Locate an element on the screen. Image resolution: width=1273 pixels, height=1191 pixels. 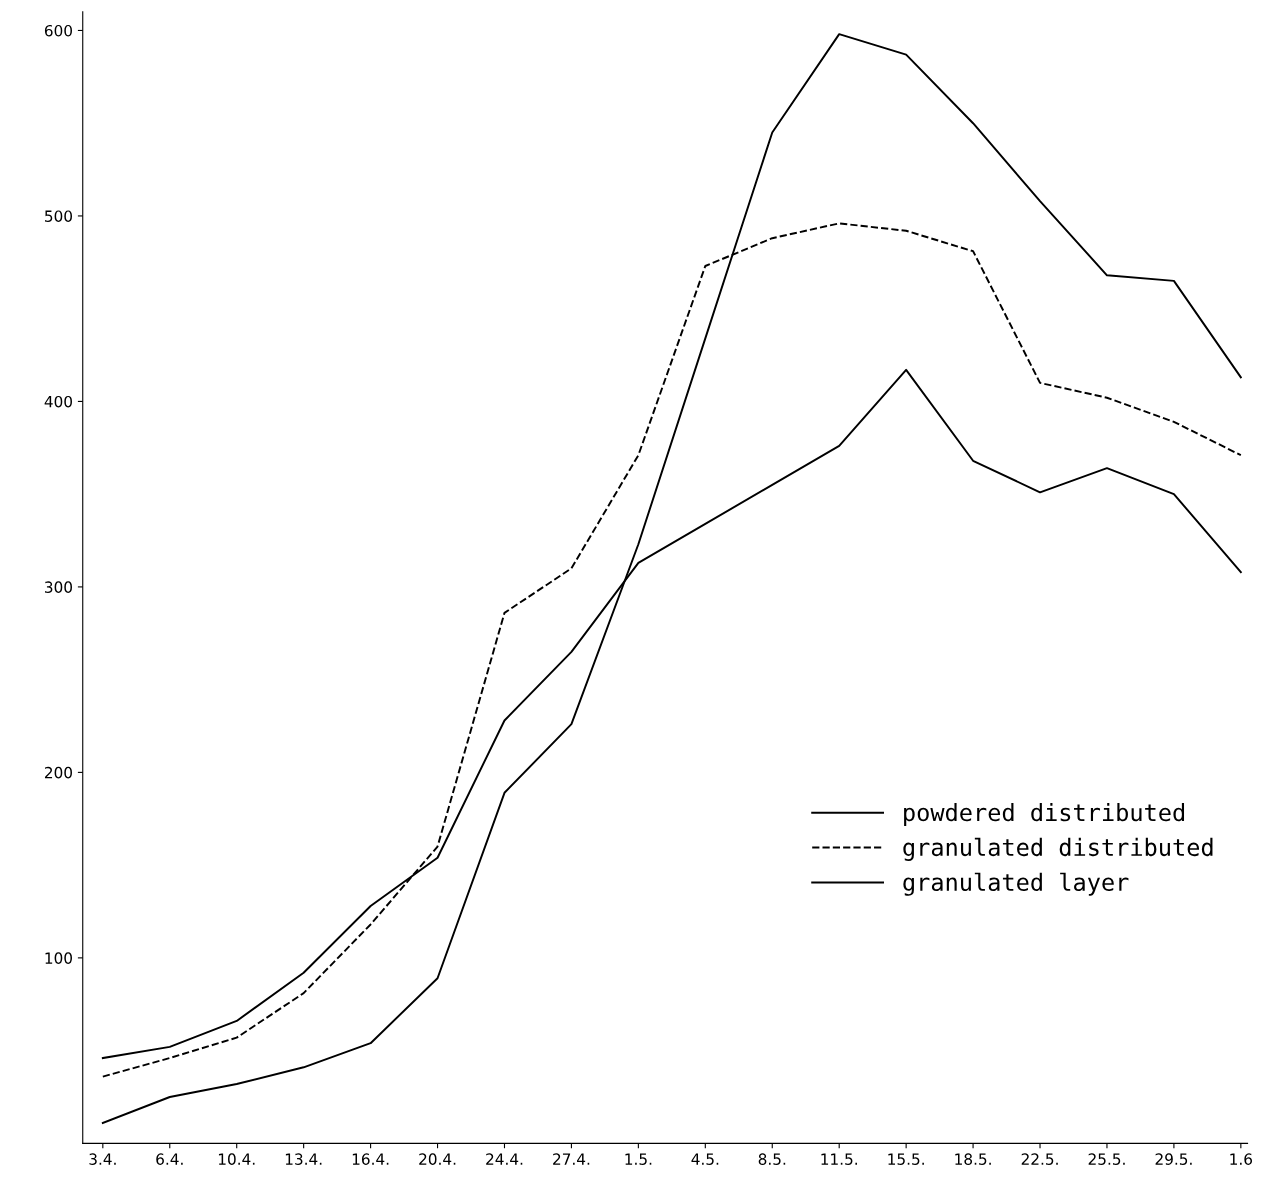
x-tick-label: 27.4. is located at coordinates (571, 1159).